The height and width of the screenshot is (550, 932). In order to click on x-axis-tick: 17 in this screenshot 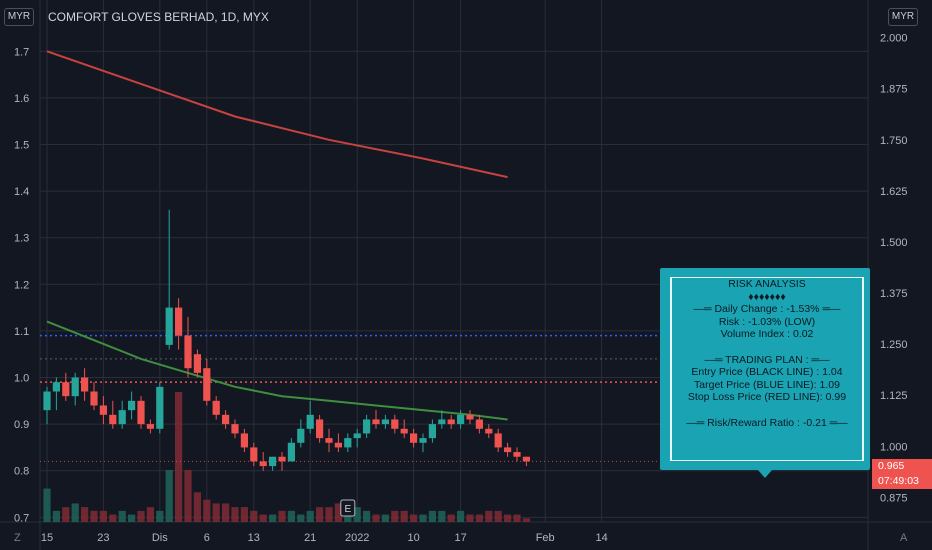, I will do `click(460, 538)`.